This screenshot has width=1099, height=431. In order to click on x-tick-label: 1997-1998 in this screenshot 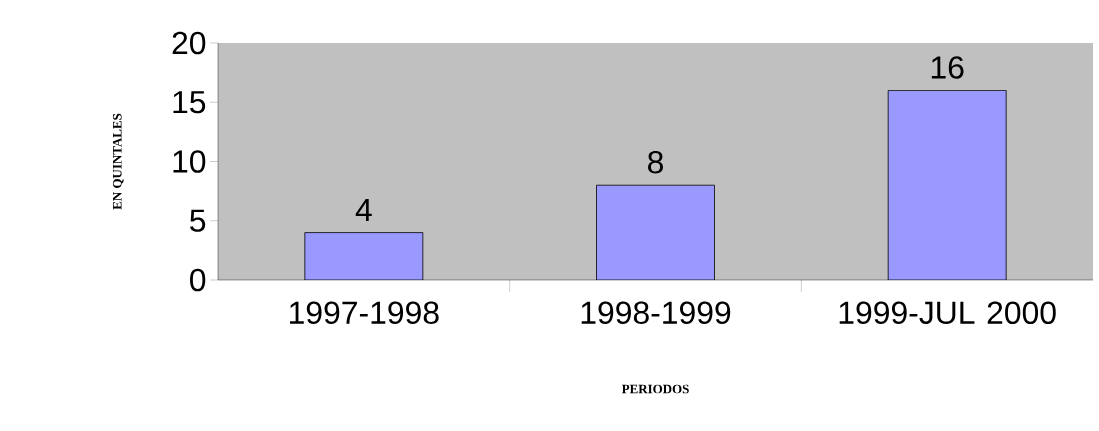, I will do `click(364, 313)`.